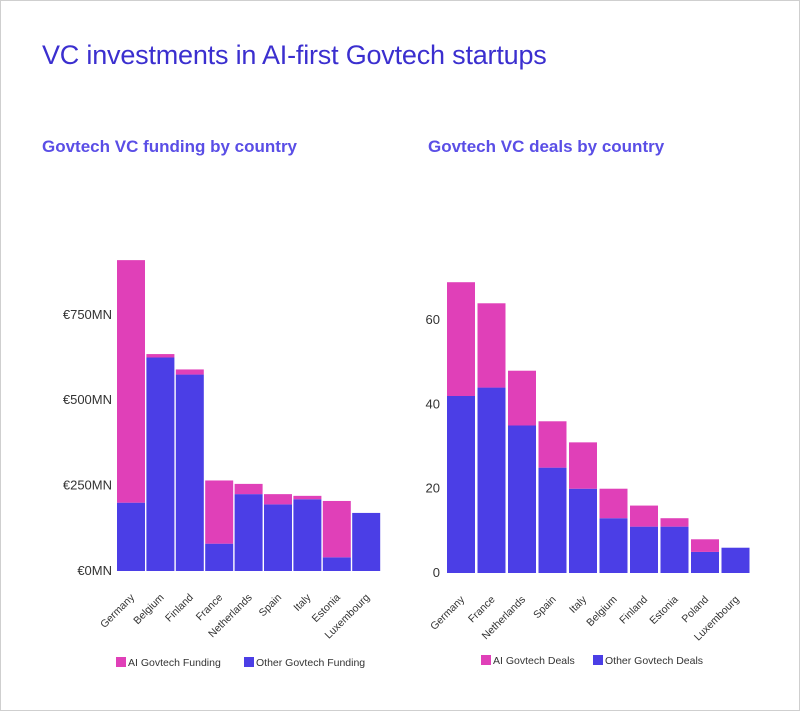  Describe the element at coordinates (583, 530) in the screenshot. I see `deals-bar-other-govtech-deals-italy` at that location.